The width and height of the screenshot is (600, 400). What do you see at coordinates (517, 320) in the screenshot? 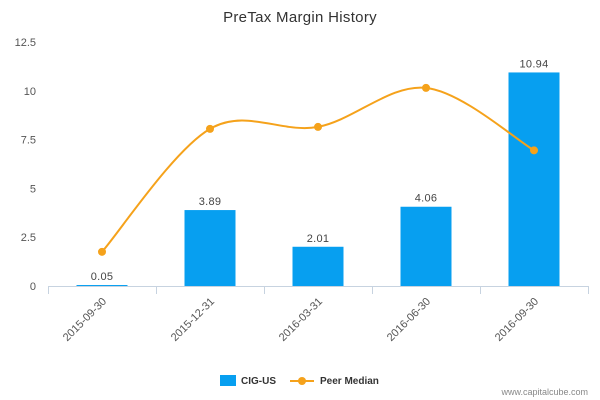
I see `x-tick-label: 2016-09-30` at bounding box center [517, 320].